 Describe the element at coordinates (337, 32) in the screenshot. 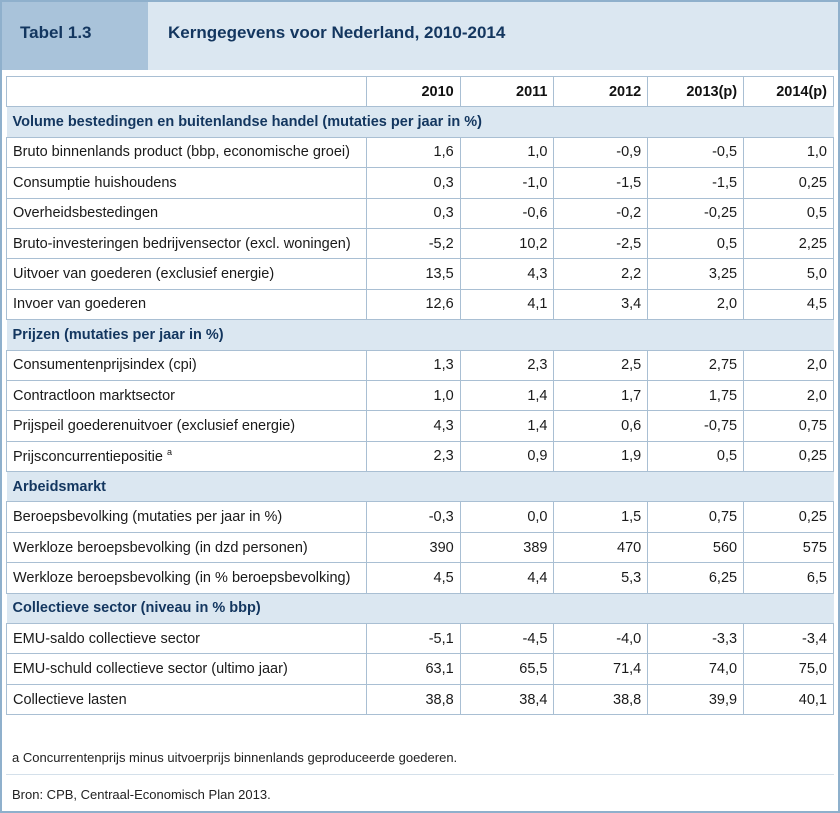

I see `table-title: Kerngegevens voor Nederland, 2010-2014` at that location.